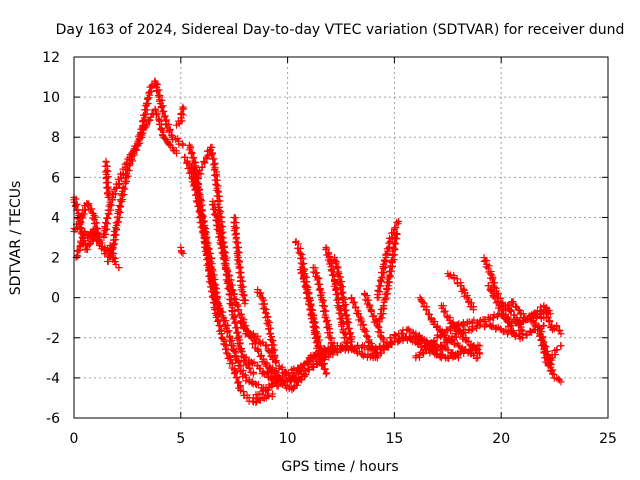  I want to click on x-tick-label: 5, so click(180, 439).